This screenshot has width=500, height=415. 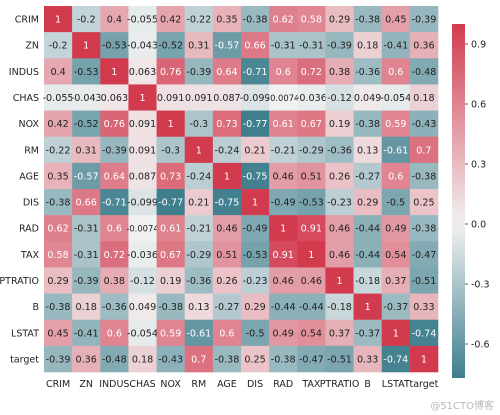 I want to click on cell-value-label: 0.36, so click(x=423, y=46).